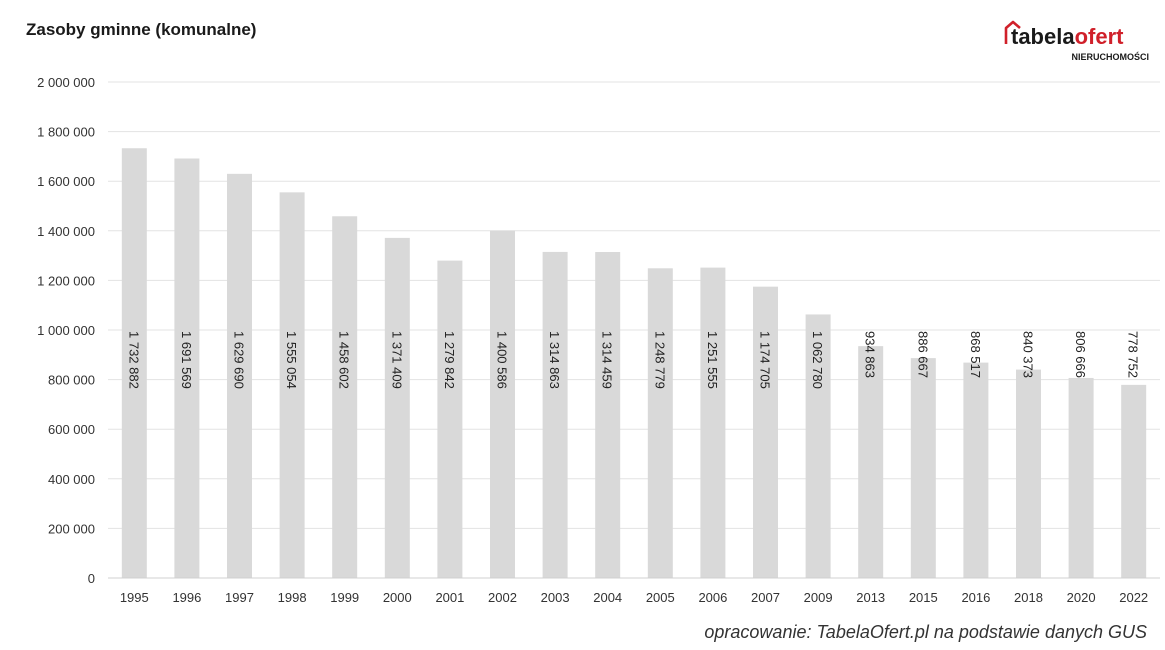  What do you see at coordinates (817, 360) in the screenshot?
I see `data-label: 1 062 780` at bounding box center [817, 360].